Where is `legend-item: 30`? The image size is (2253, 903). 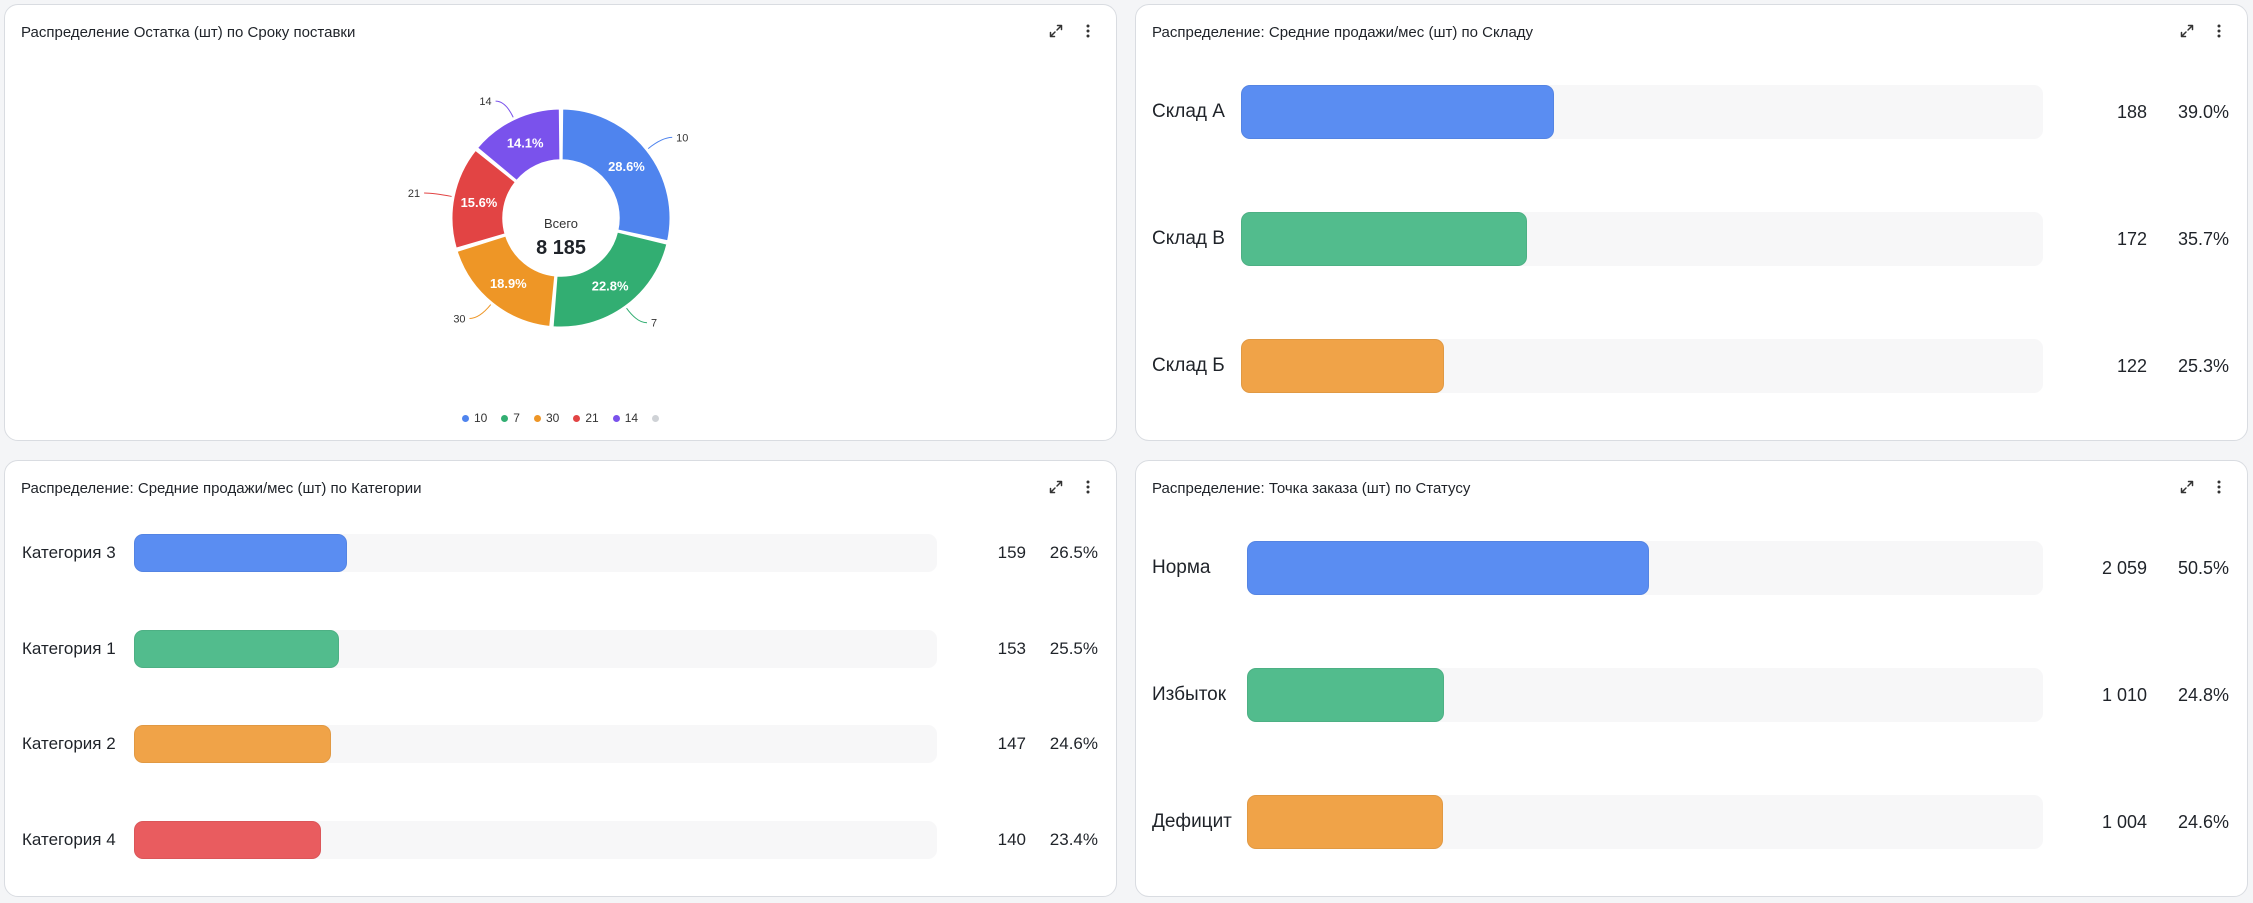
legend-item: 30 is located at coordinates (546, 418).